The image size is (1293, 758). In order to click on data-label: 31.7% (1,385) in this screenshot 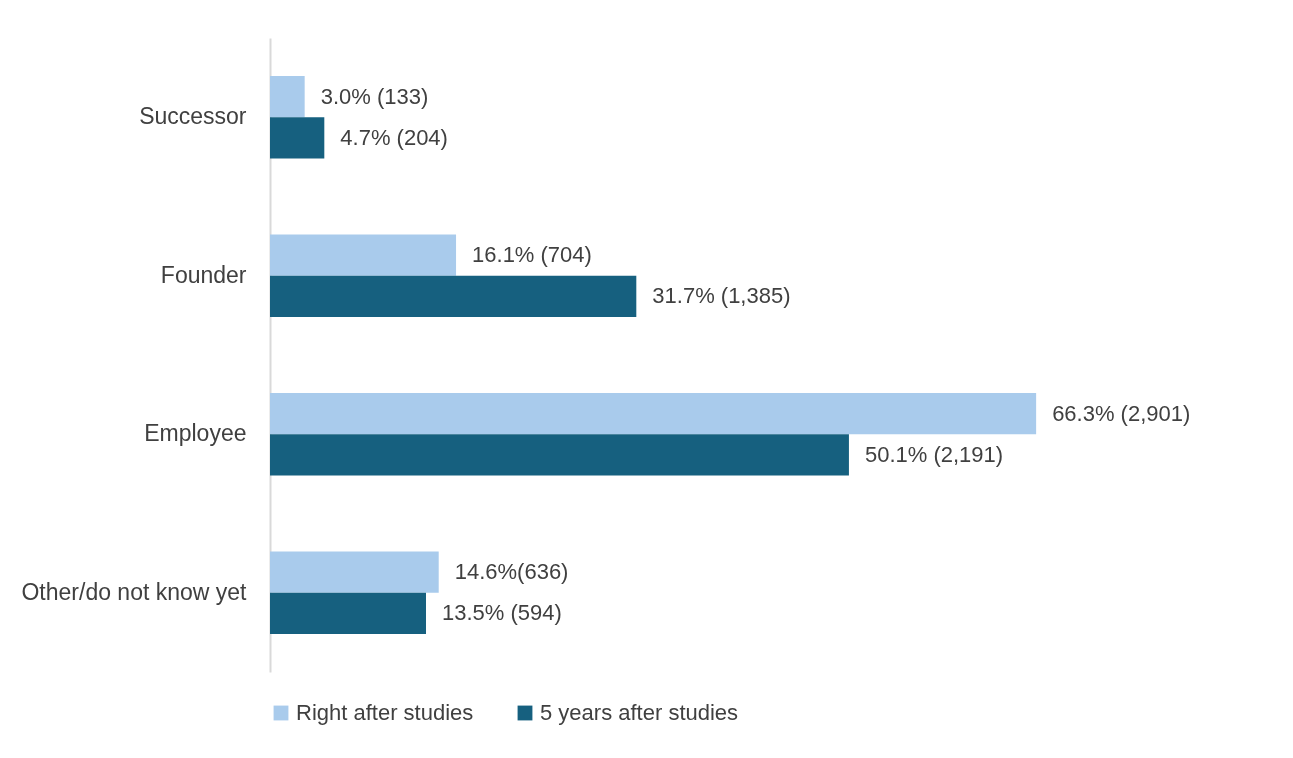, I will do `click(721, 296)`.